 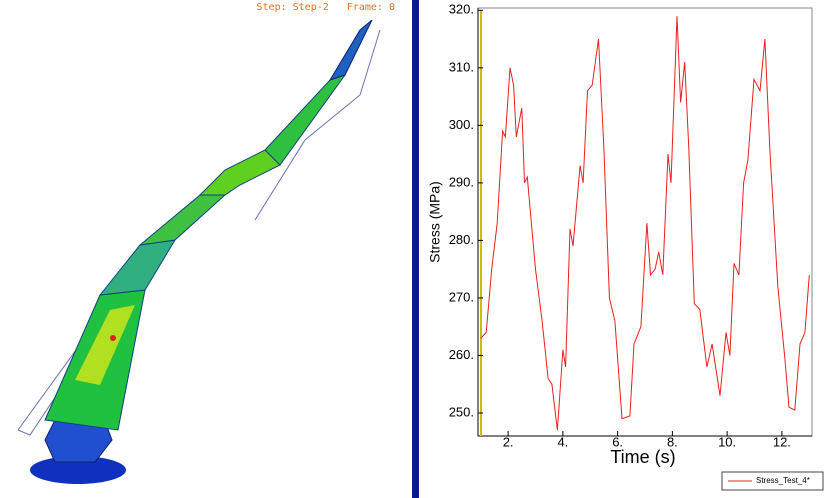 What do you see at coordinates (461, 239) in the screenshot?
I see `y-tick-label: 280.` at bounding box center [461, 239].